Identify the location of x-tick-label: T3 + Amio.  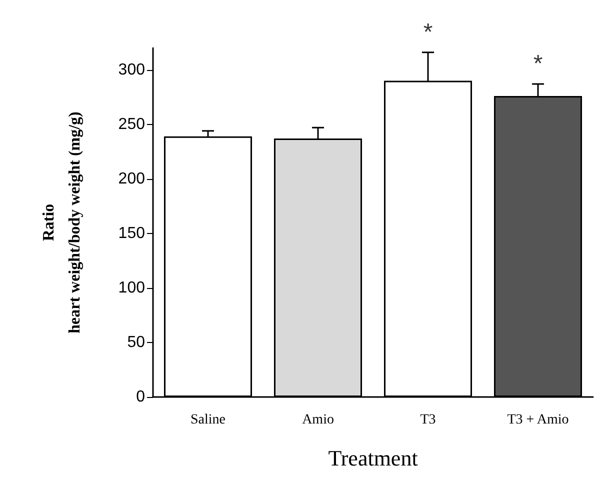
(538, 420).